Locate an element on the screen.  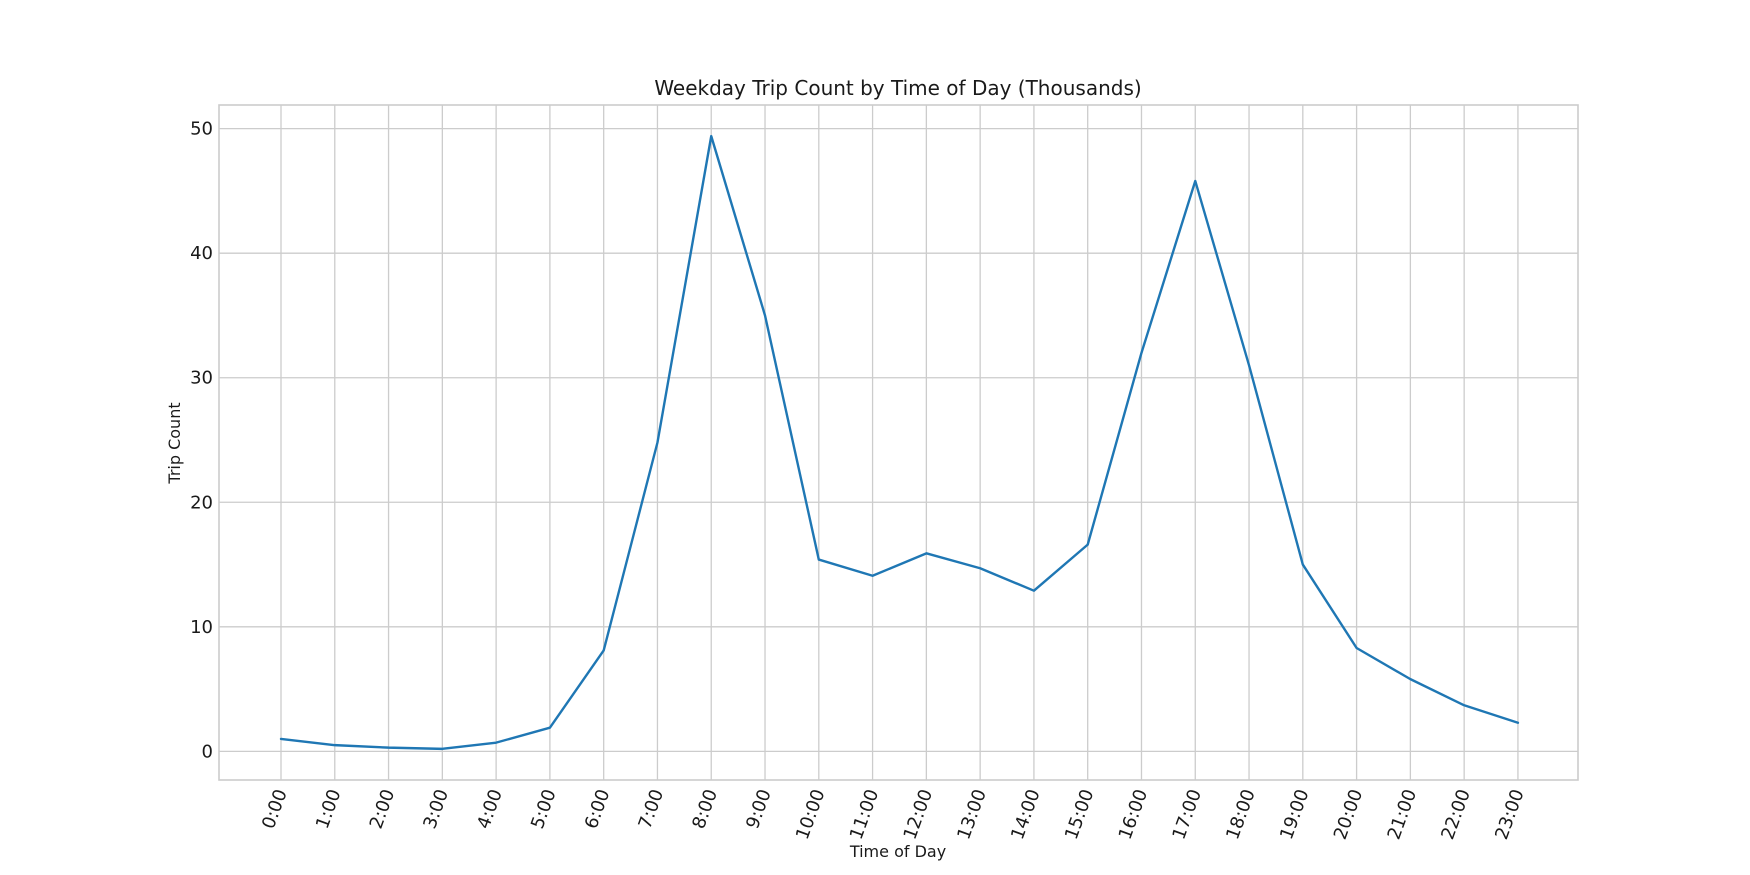
x-tick-label: 0:00 is located at coordinates (275, 809).